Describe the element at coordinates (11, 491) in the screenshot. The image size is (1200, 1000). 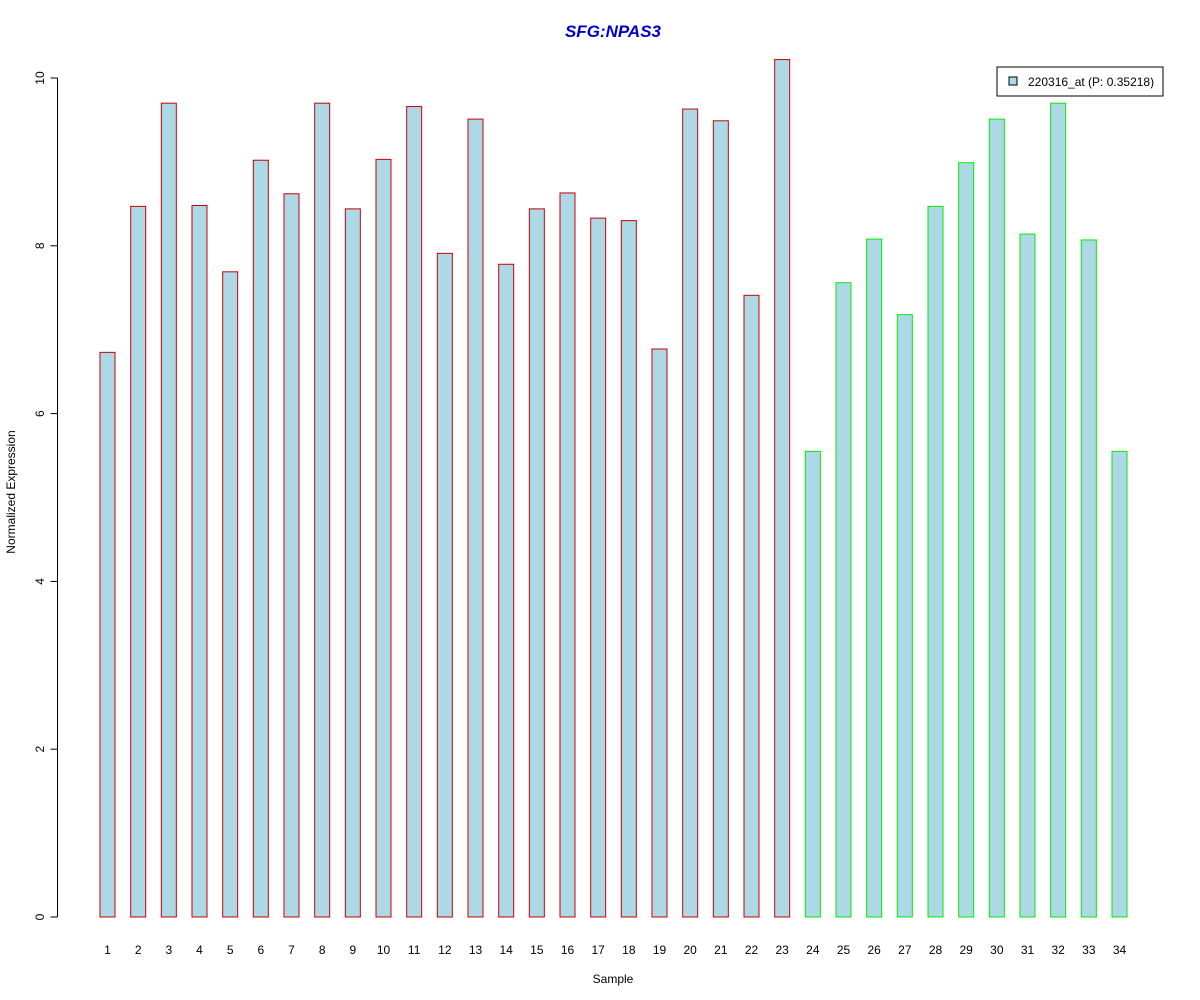
I see `y-axis-label: Normalized Expression` at that location.